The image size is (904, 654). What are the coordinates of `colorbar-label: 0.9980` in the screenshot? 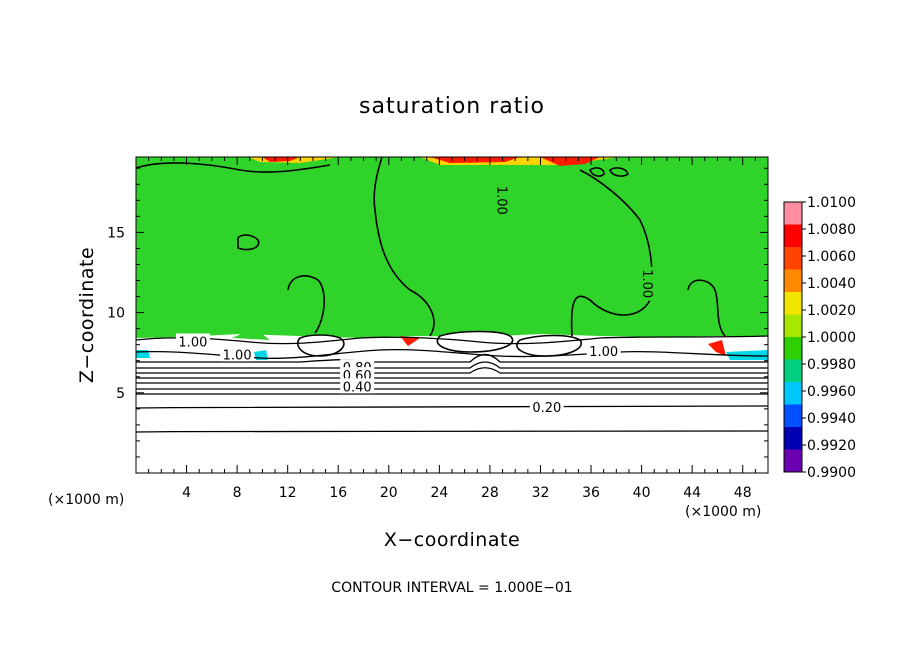 It's located at (831, 365).